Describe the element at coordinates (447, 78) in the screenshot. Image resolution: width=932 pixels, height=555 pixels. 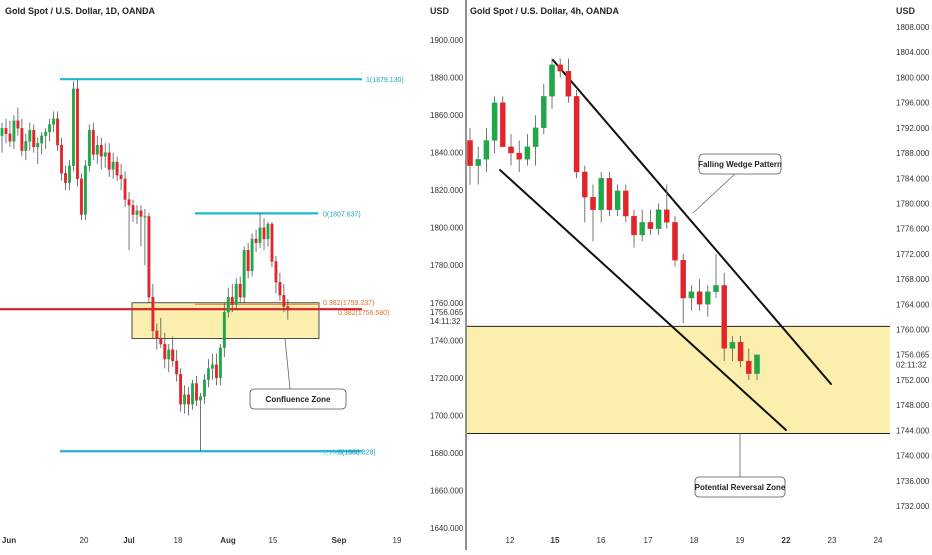
I see `daily-y-tick: 1880.000` at that location.